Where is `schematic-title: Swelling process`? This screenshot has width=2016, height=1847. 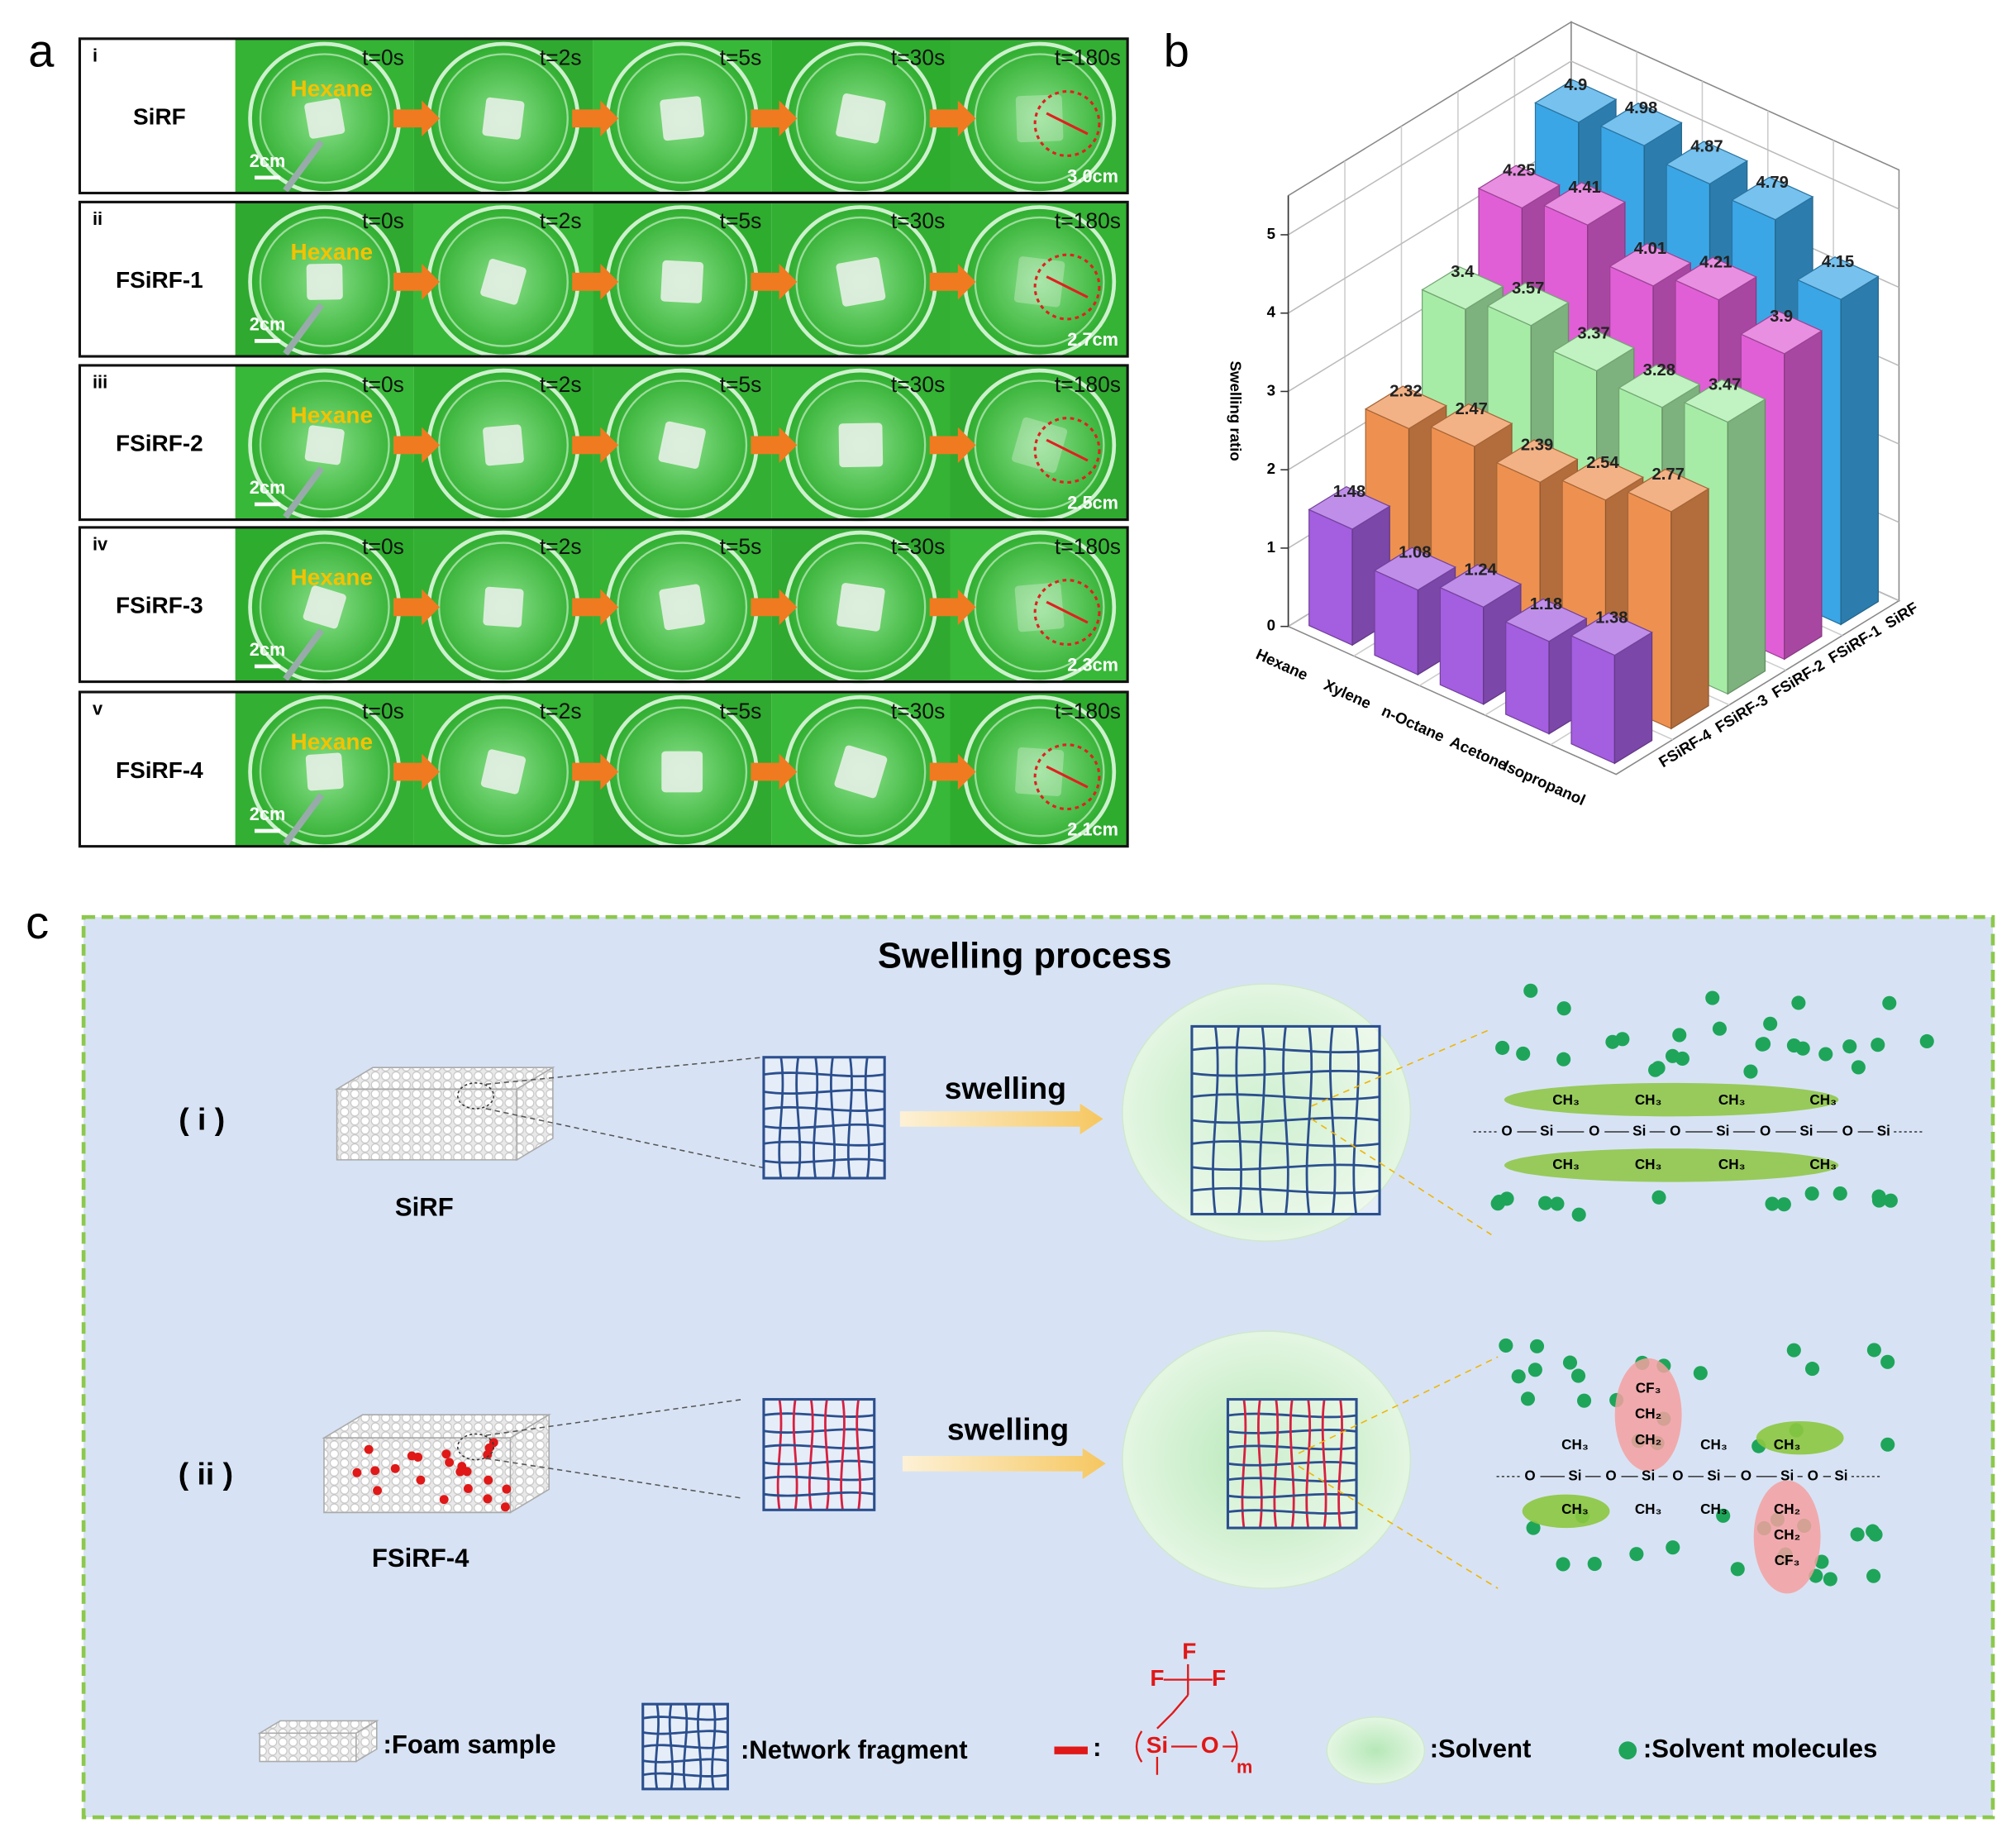 schematic-title: Swelling process is located at coordinates (1025, 956).